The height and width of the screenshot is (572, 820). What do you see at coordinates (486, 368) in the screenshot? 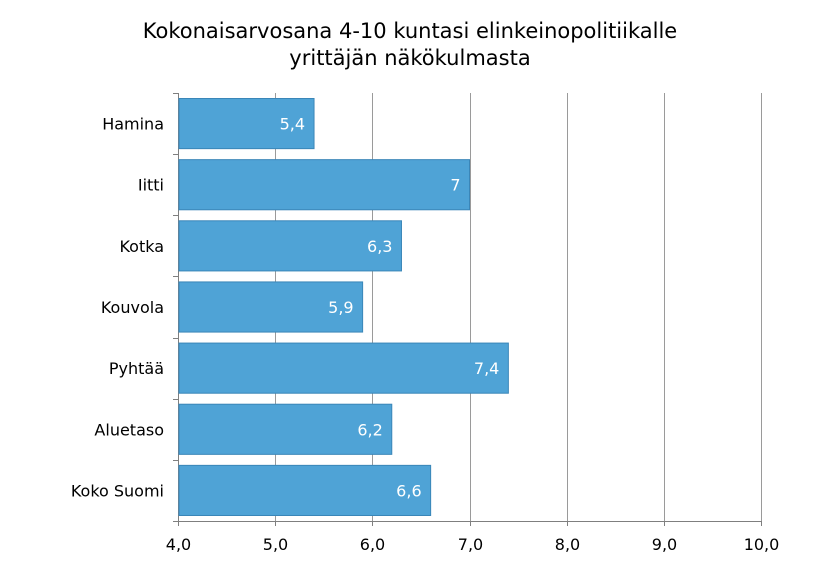
I see `data-label: 7,4` at bounding box center [486, 368].